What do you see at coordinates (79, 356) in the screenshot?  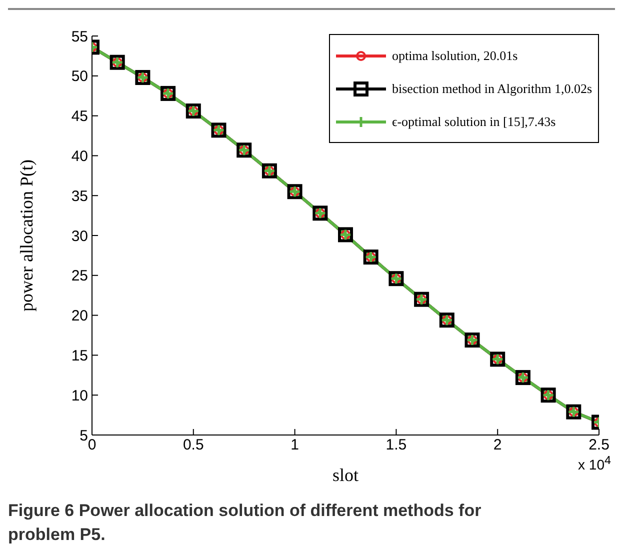 I see `y-tick-label: 15` at bounding box center [79, 356].